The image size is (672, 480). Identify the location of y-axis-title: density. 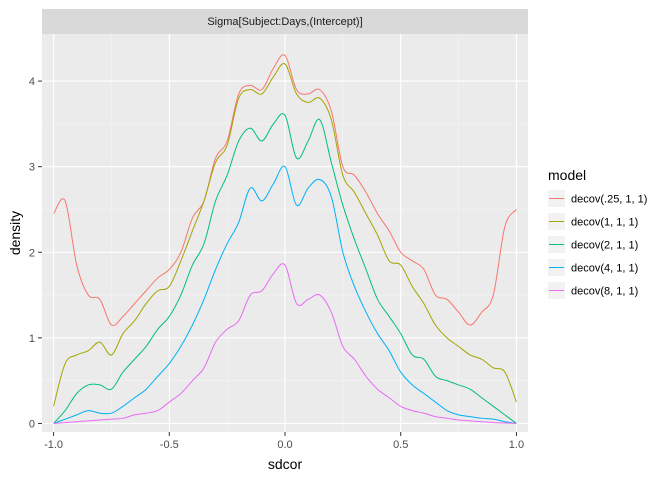
(15, 233).